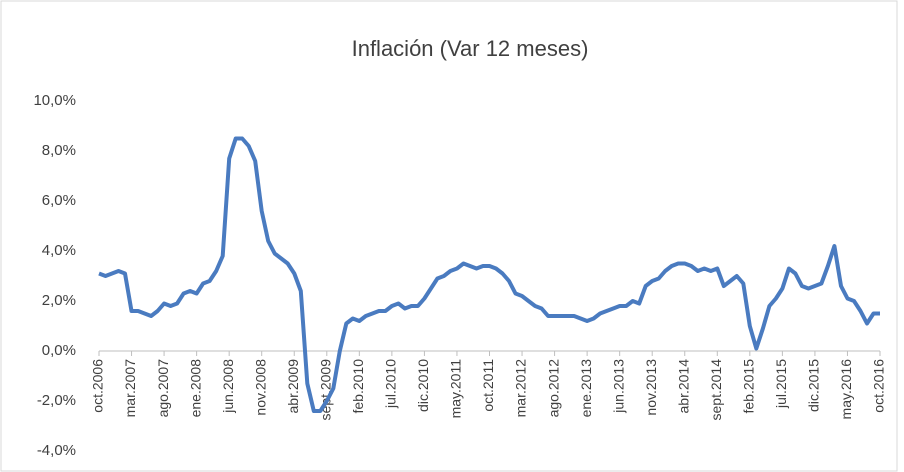 Image resolution: width=904 pixels, height=472 pixels. I want to click on x-tick-label: may.2011, so click(456, 389).